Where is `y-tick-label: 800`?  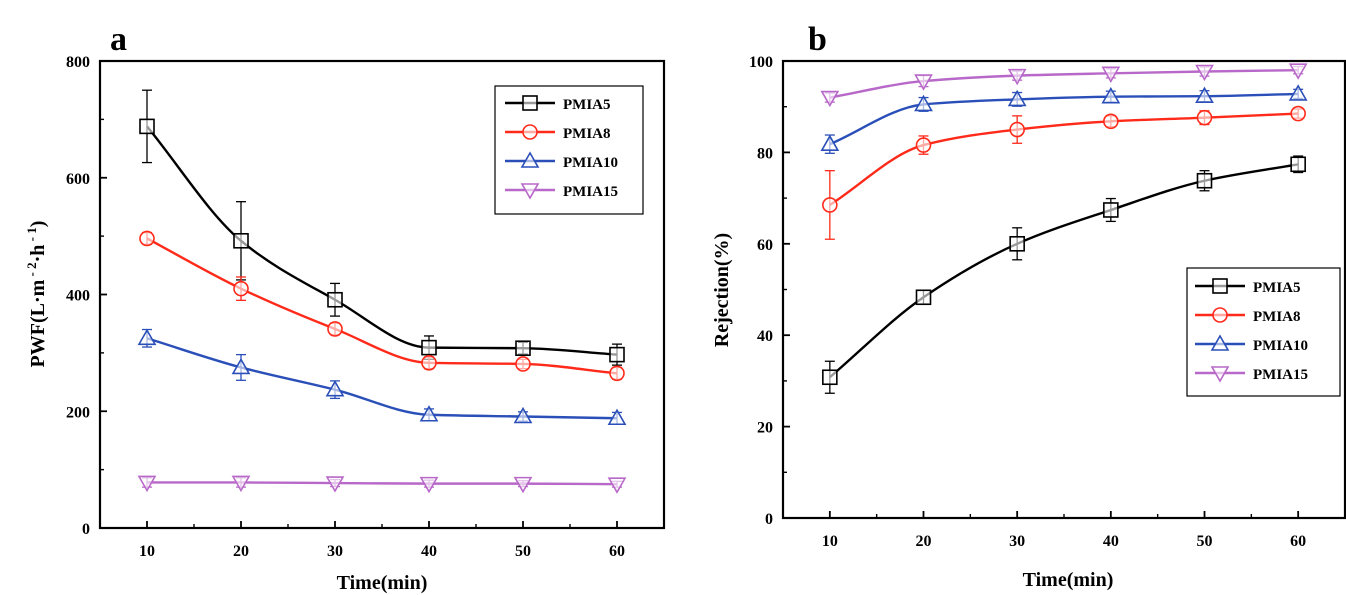 y-tick-label: 800 is located at coordinates (78, 62).